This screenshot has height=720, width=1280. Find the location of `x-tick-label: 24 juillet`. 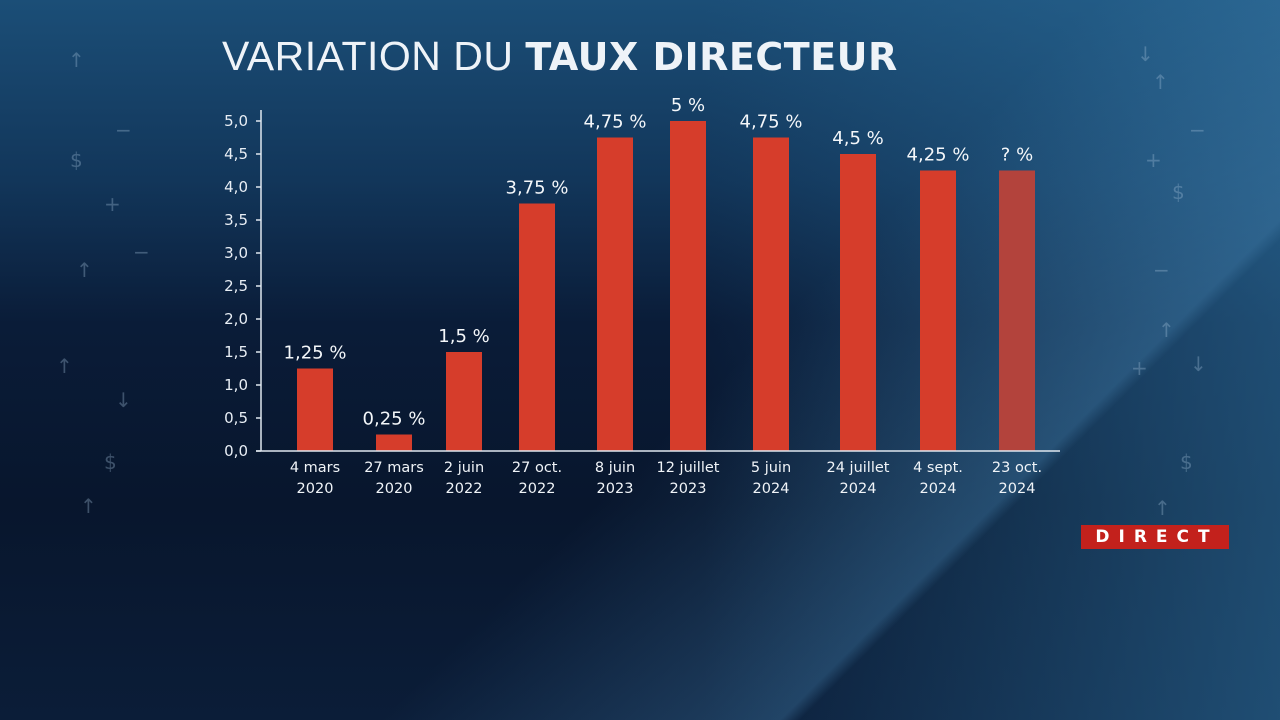

x-tick-label: 24 juillet is located at coordinates (858, 468).